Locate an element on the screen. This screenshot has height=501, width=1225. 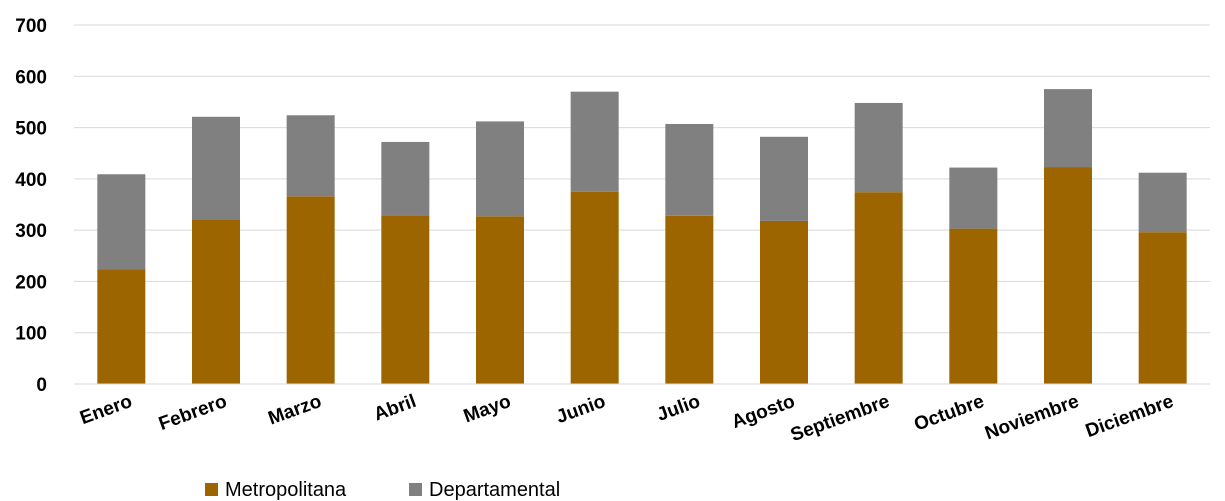
bar-departamental-junio is located at coordinates (594, 141).